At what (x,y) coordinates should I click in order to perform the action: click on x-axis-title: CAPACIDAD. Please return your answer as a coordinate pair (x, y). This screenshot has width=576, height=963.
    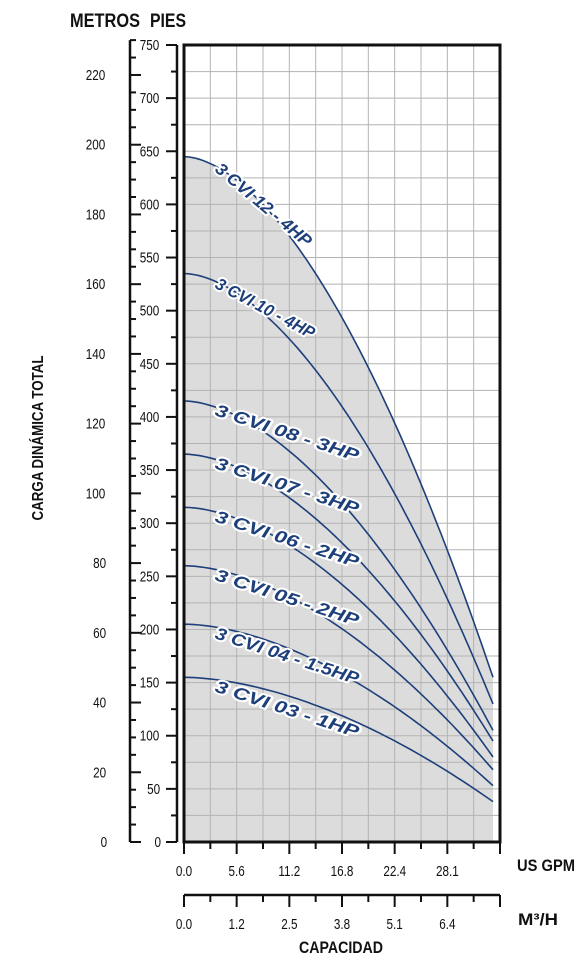
    Looking at the image, I should click on (341, 947).